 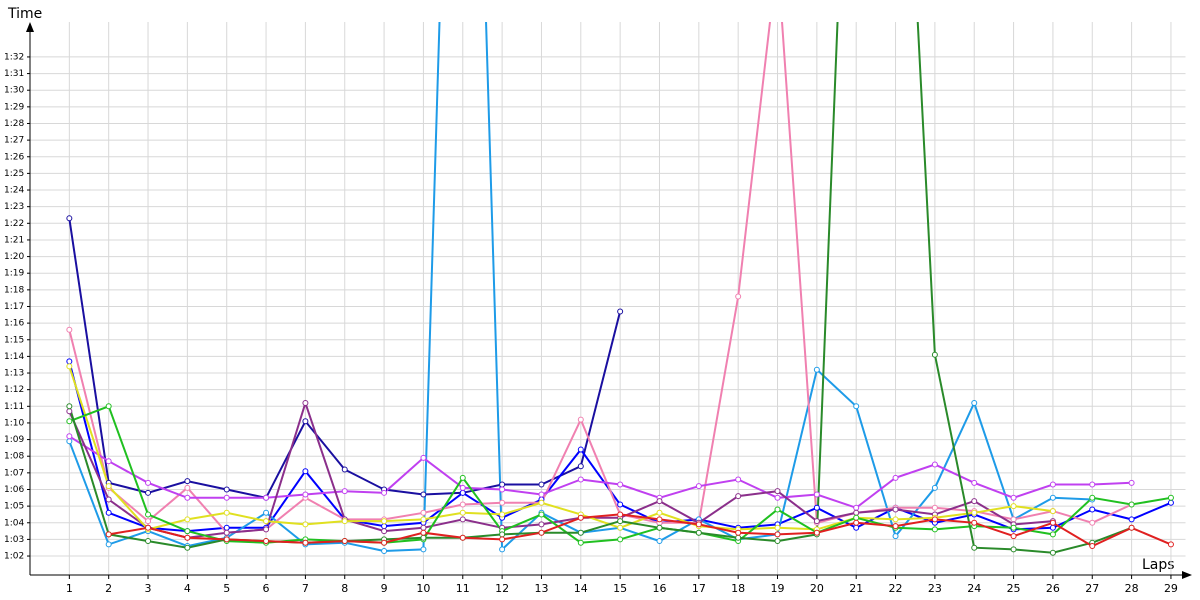 What do you see at coordinates (778, 588) in the screenshot?
I see `x-tick-label: 19` at bounding box center [778, 588].